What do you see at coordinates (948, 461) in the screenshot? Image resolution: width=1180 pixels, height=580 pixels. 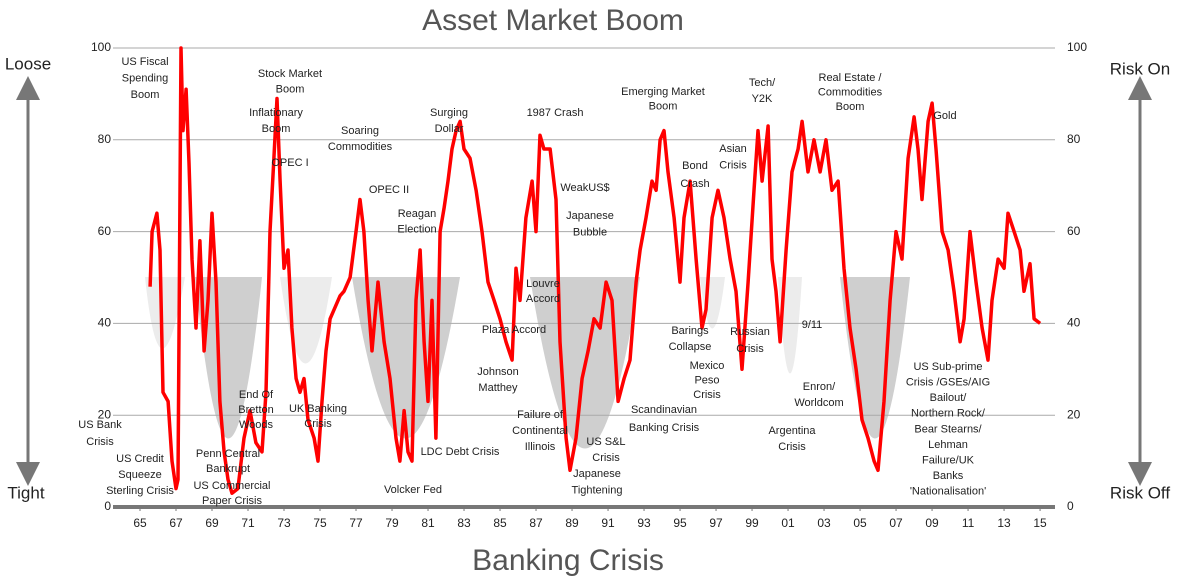 I see `annotation: Failure/UK` at bounding box center [948, 461].